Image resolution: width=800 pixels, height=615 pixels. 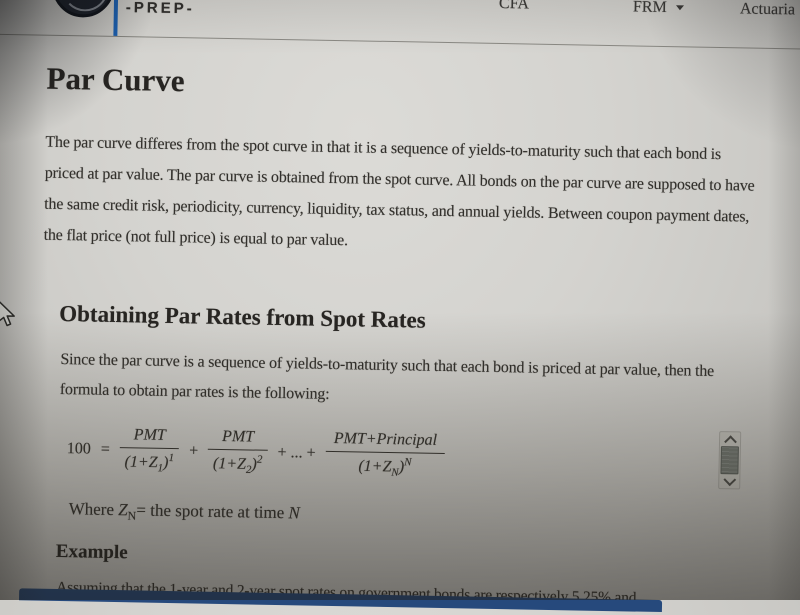 What do you see at coordinates (294, 513) in the screenshot?
I see `where-time-var: N` at bounding box center [294, 513].